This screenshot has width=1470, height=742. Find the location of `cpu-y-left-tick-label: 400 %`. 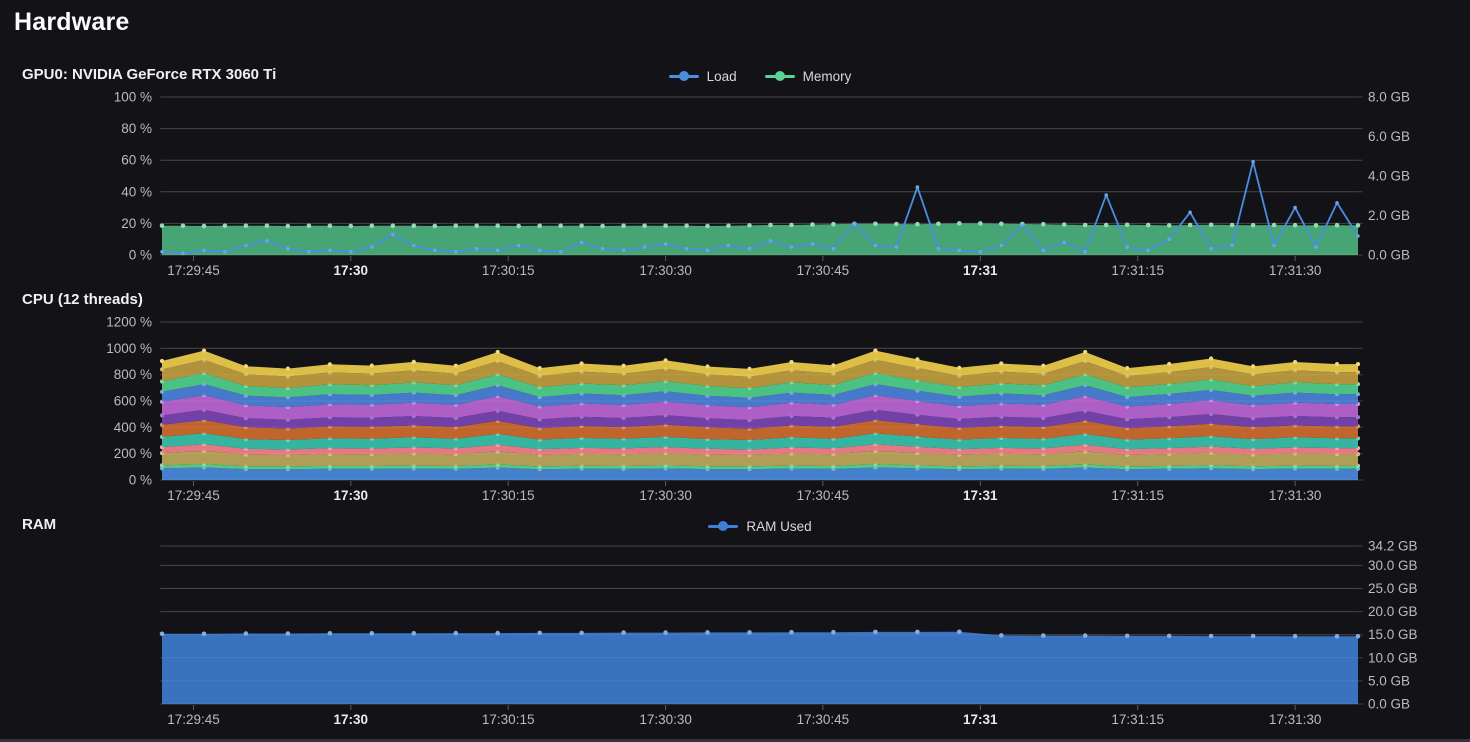

cpu-y-left-tick-label: 400 % is located at coordinates (133, 427).